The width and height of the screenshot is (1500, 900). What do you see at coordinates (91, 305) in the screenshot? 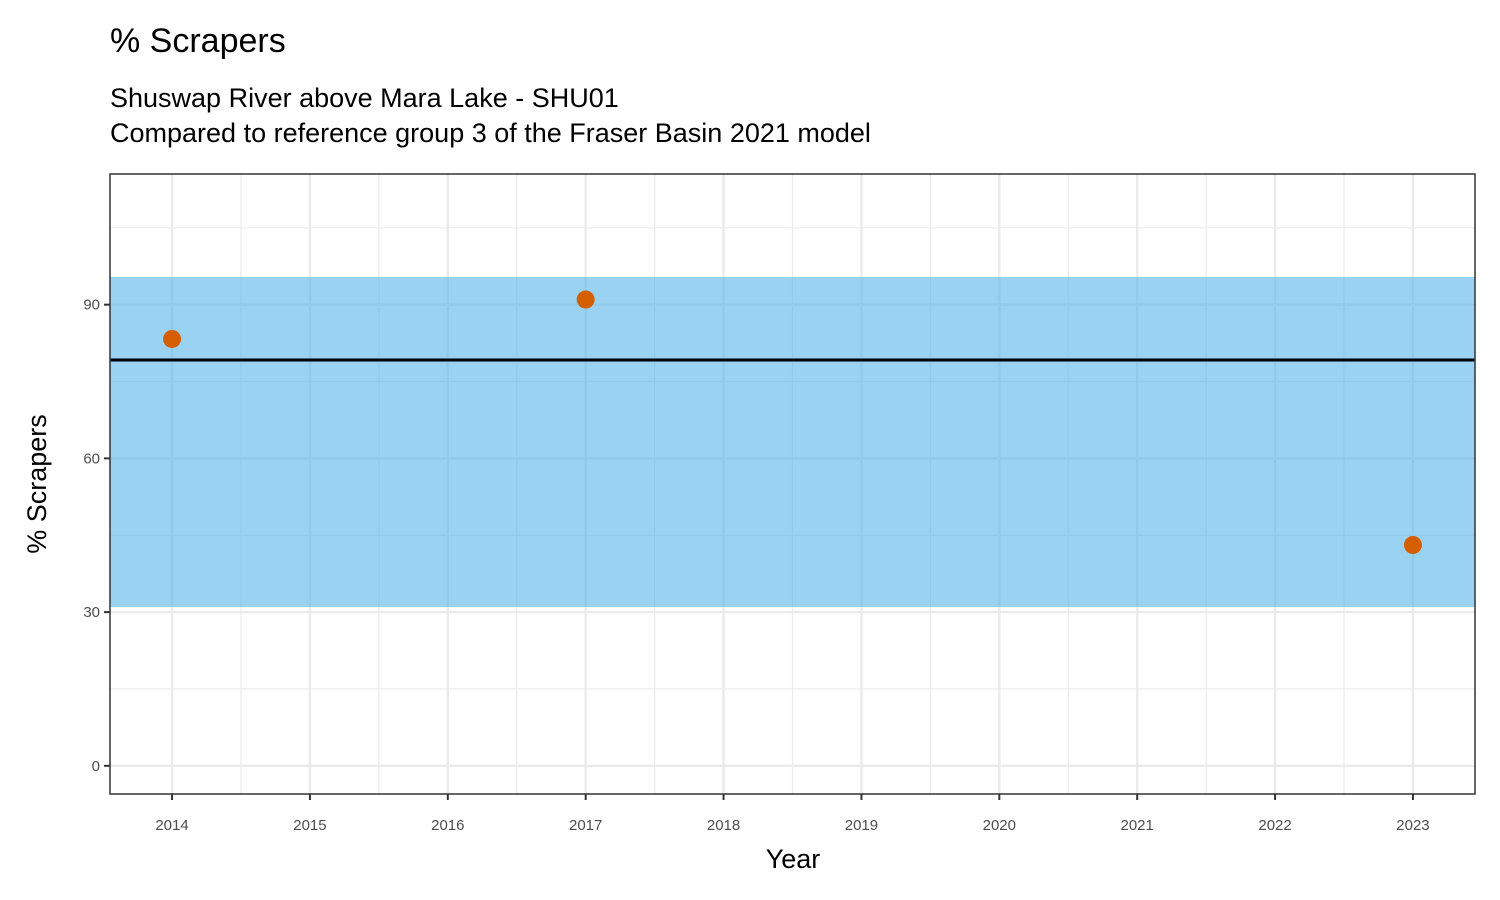
I see `y-tick-label: 90` at bounding box center [91, 305].